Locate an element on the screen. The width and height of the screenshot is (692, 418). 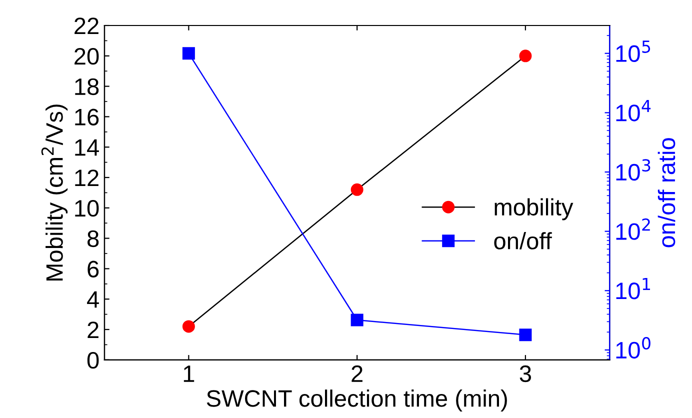
y-tick-label: 14 is located at coordinates (87, 147).